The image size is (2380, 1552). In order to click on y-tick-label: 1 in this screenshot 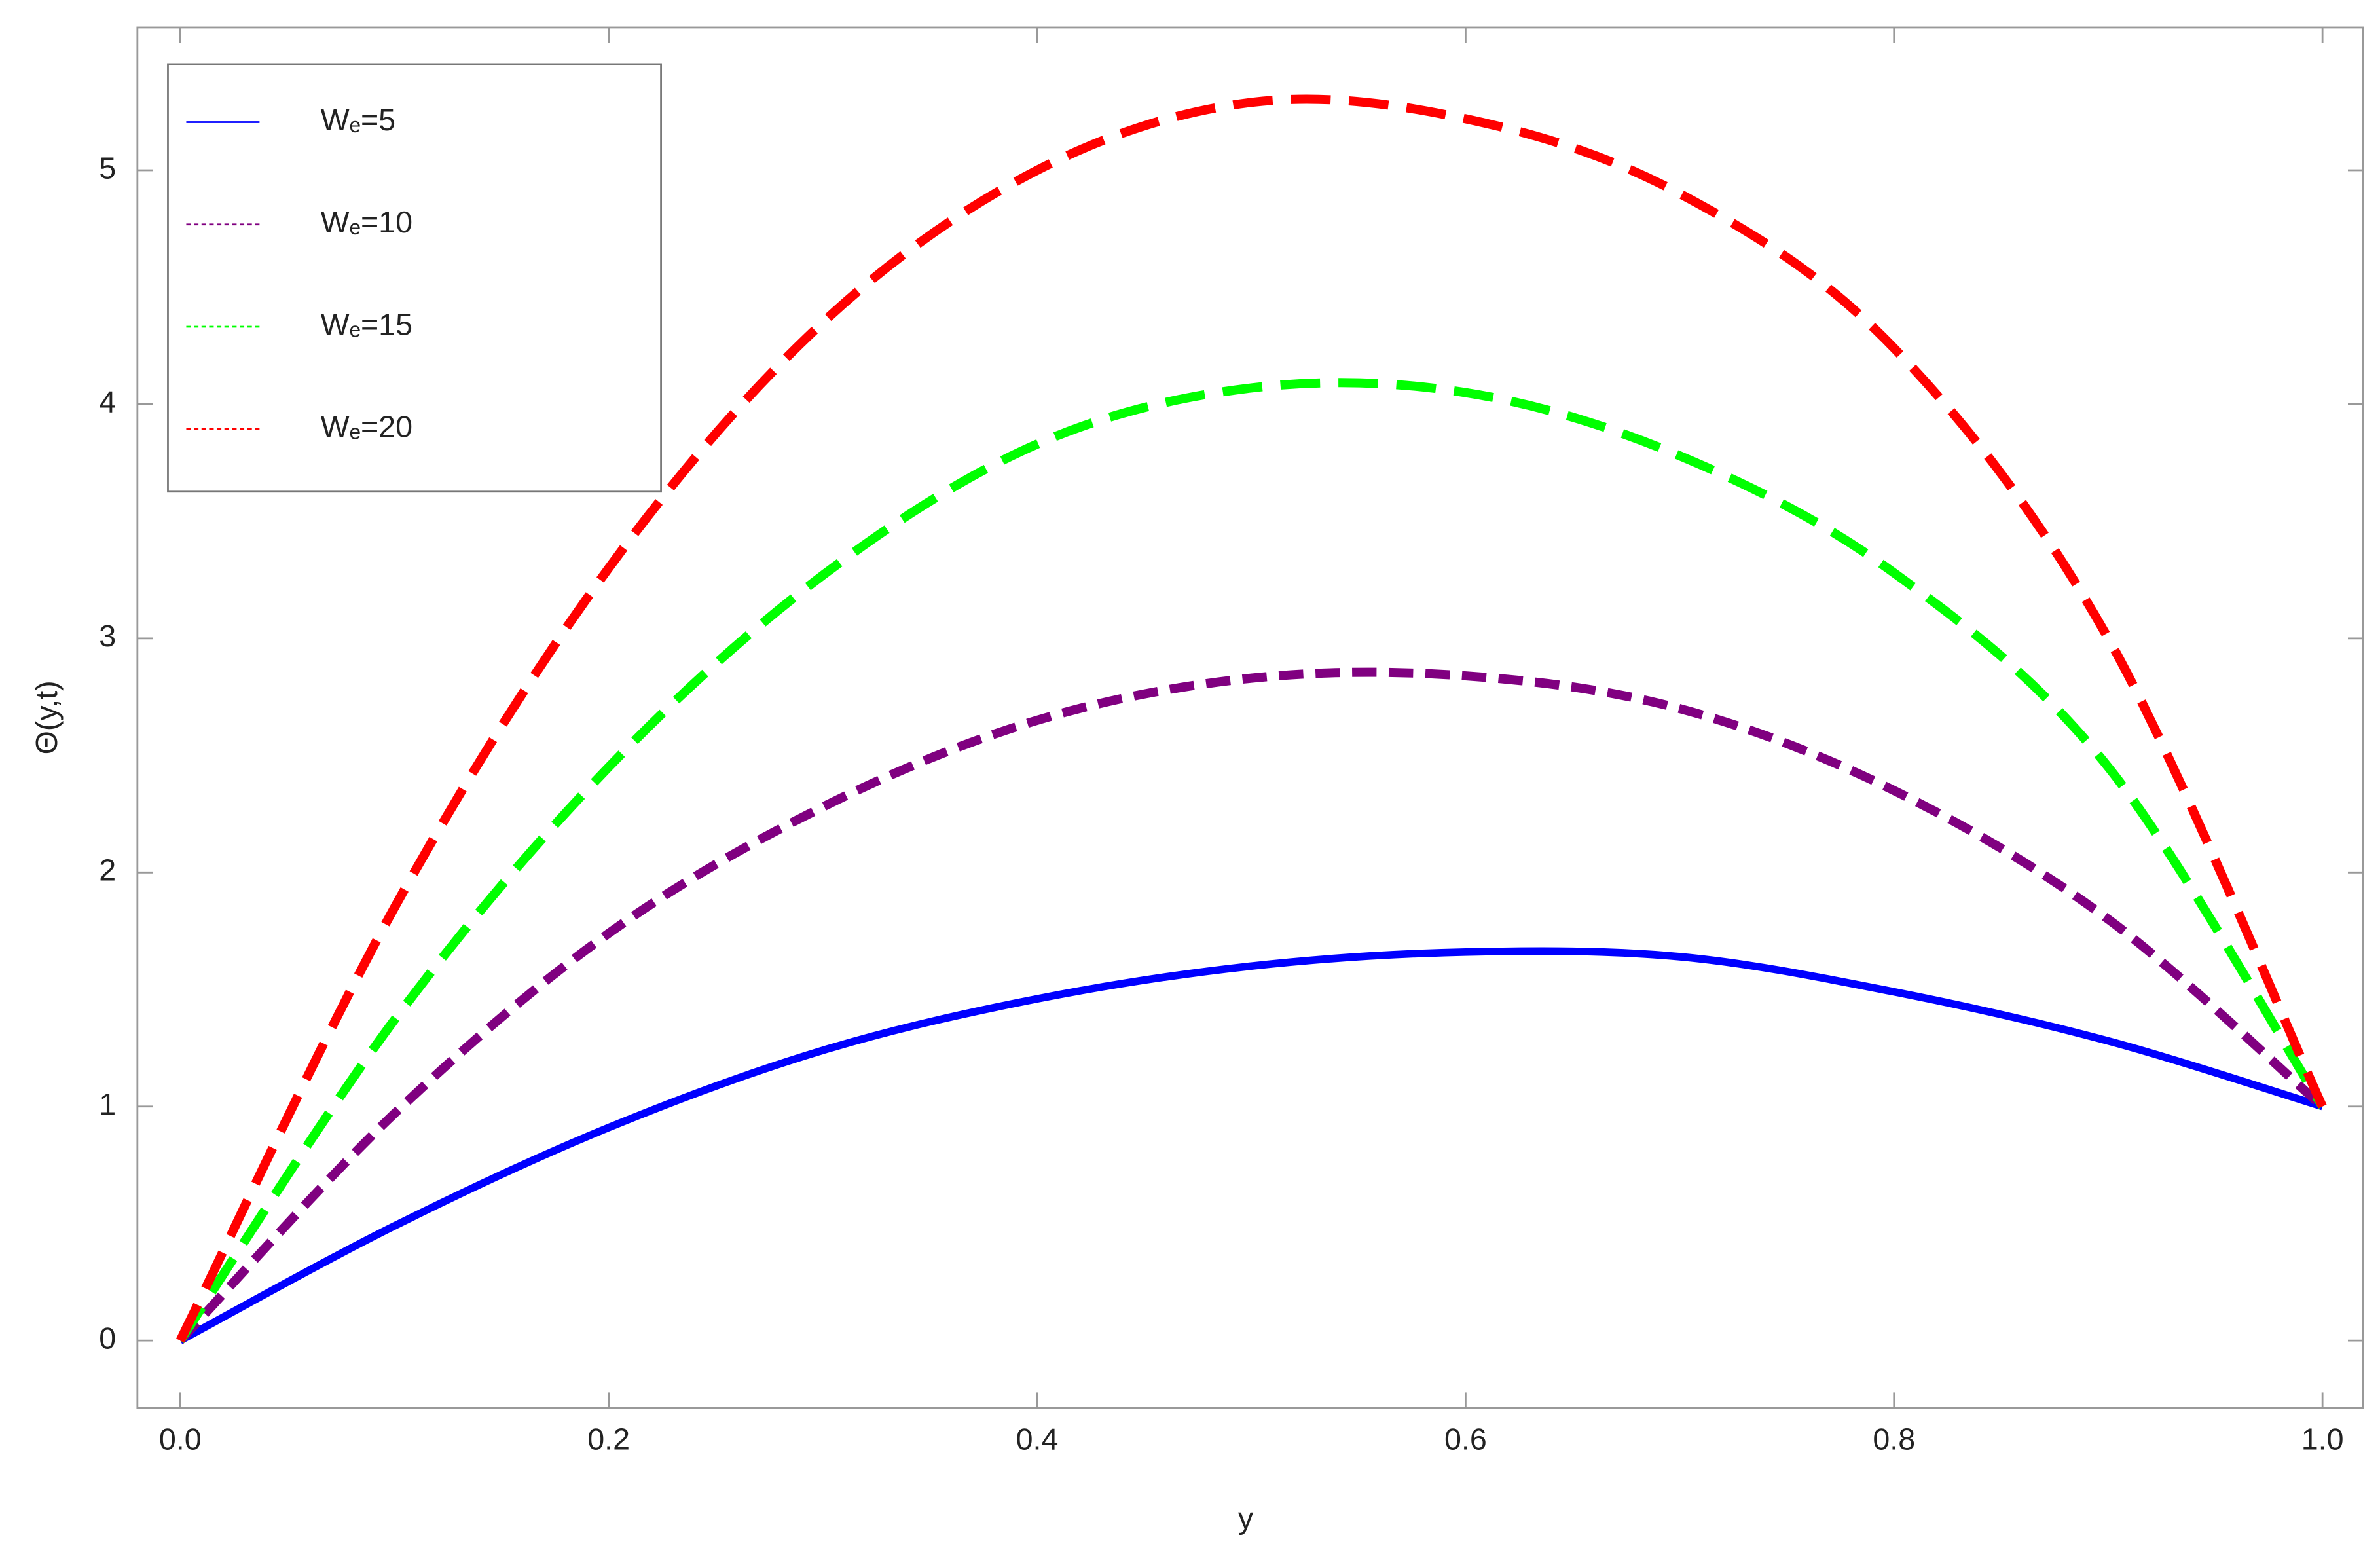, I will do `click(107, 1104)`.